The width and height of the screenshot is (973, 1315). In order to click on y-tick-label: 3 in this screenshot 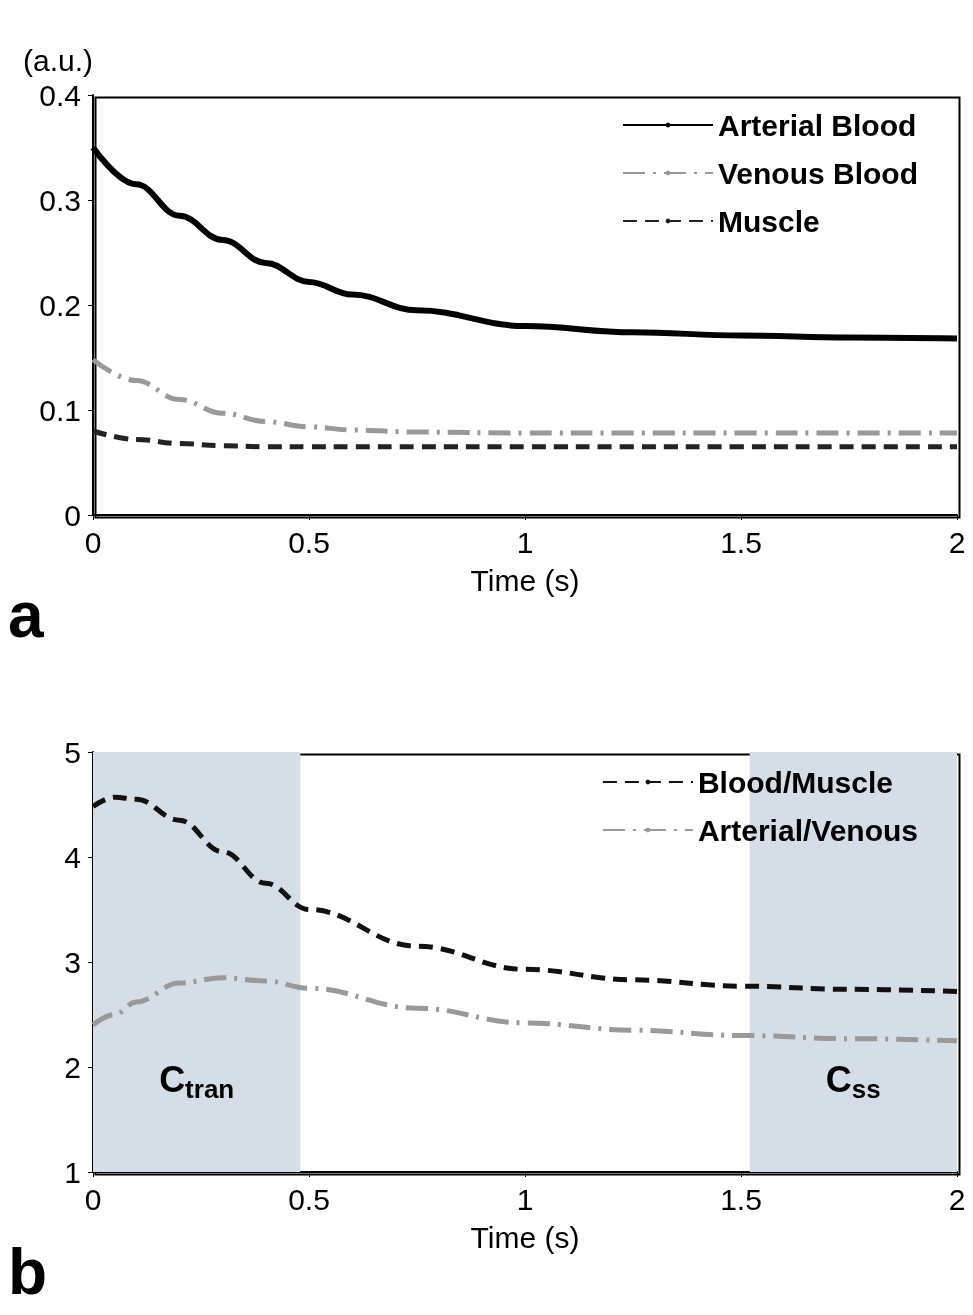, I will do `click(72, 962)`.